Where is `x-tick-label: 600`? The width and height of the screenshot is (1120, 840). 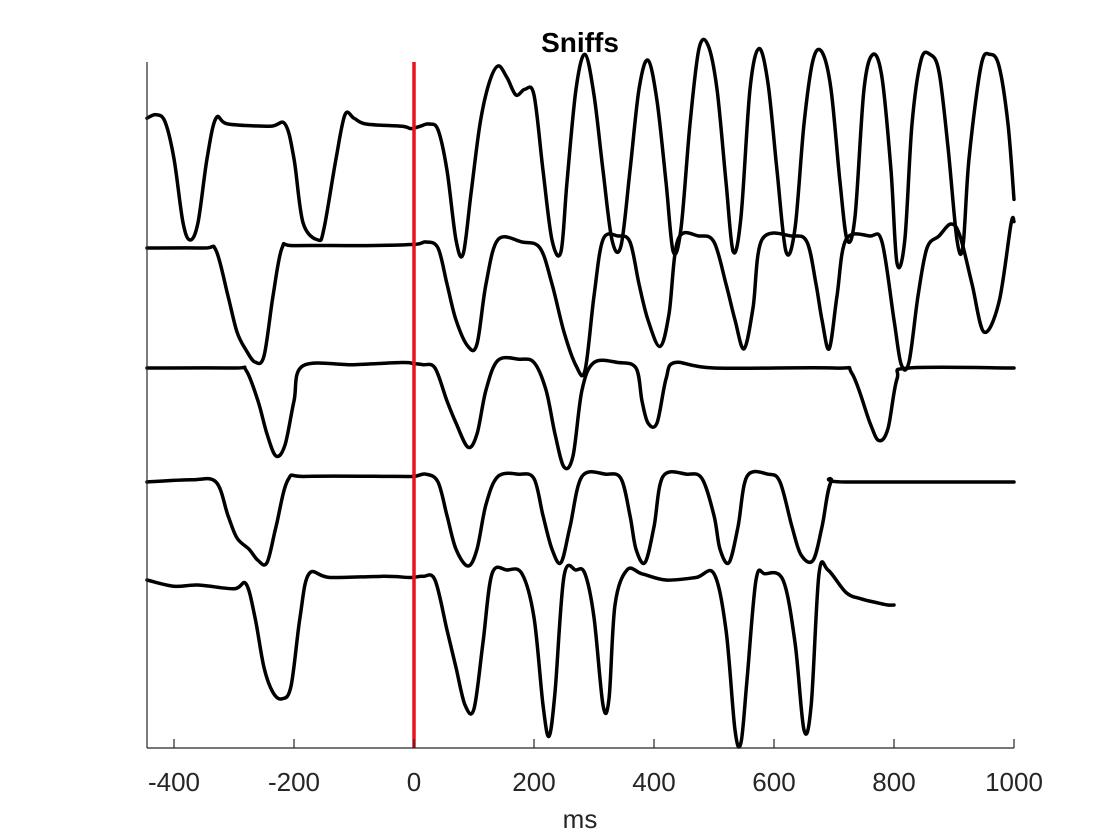 x-tick-label: 600 is located at coordinates (773, 782).